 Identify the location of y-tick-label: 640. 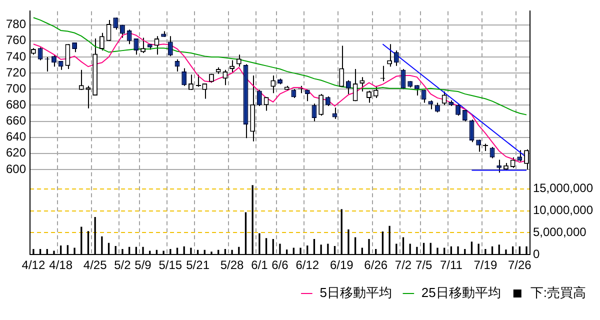
(16, 137).